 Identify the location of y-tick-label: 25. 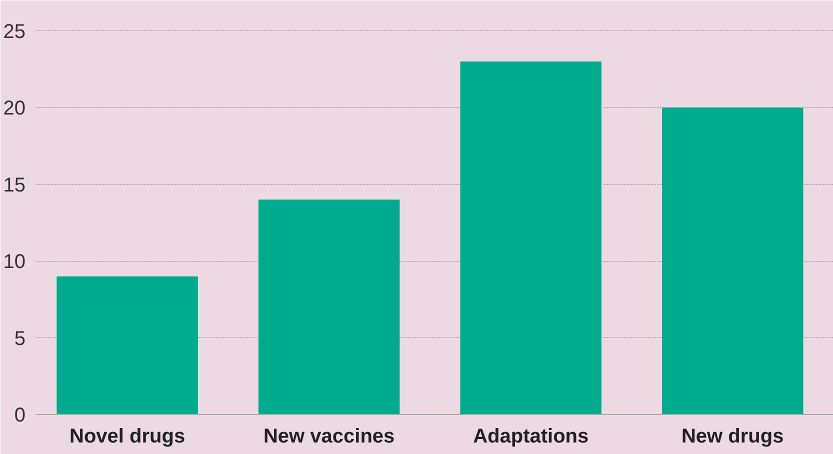
(14, 31).